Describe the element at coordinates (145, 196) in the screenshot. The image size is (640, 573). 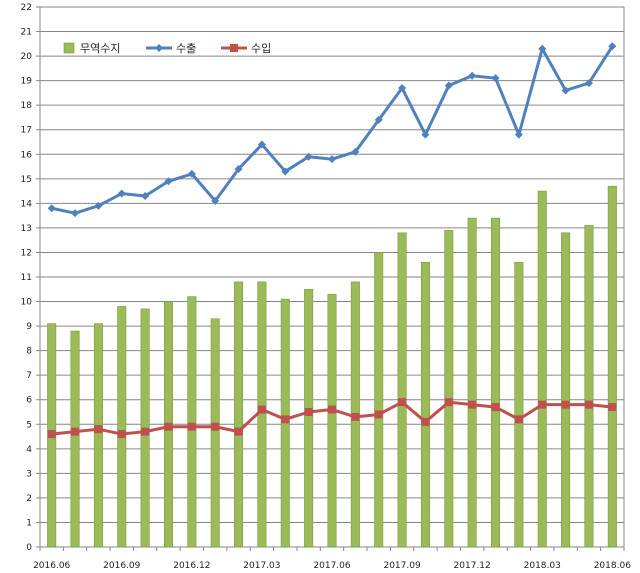
I see `point-수출-2016.10` at that location.